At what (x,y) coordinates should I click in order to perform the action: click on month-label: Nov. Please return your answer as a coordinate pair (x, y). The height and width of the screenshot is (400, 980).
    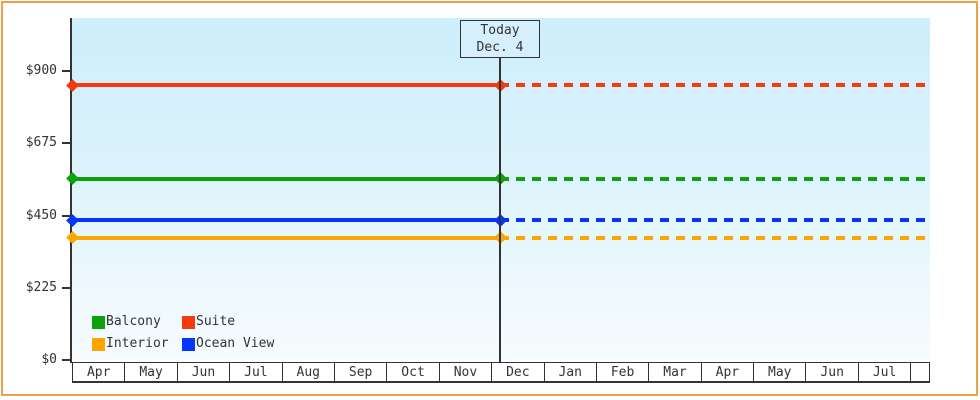
    Looking at the image, I should click on (465, 372).